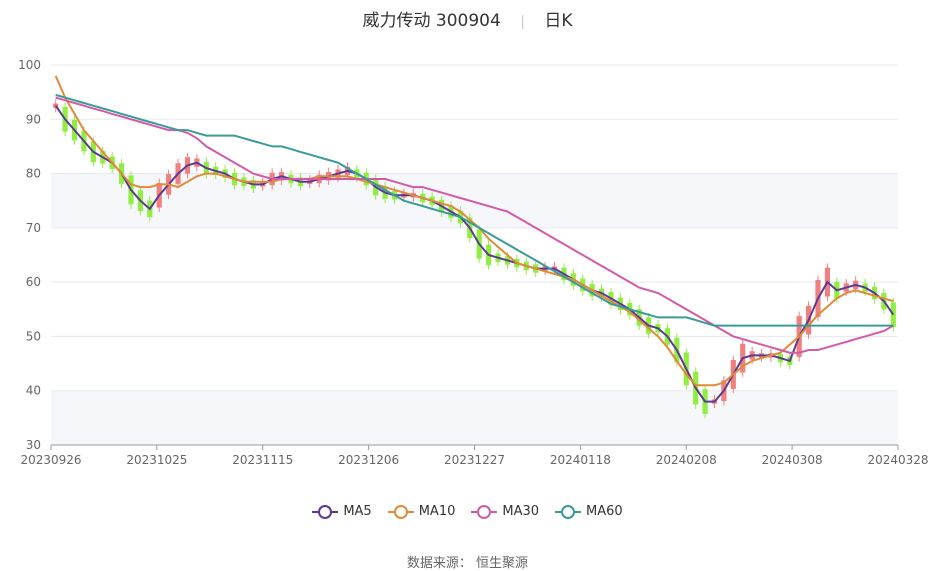 This screenshot has width=935, height=571. What do you see at coordinates (342, 511) in the screenshot?
I see `legend-item-ma5: MA5` at bounding box center [342, 511].